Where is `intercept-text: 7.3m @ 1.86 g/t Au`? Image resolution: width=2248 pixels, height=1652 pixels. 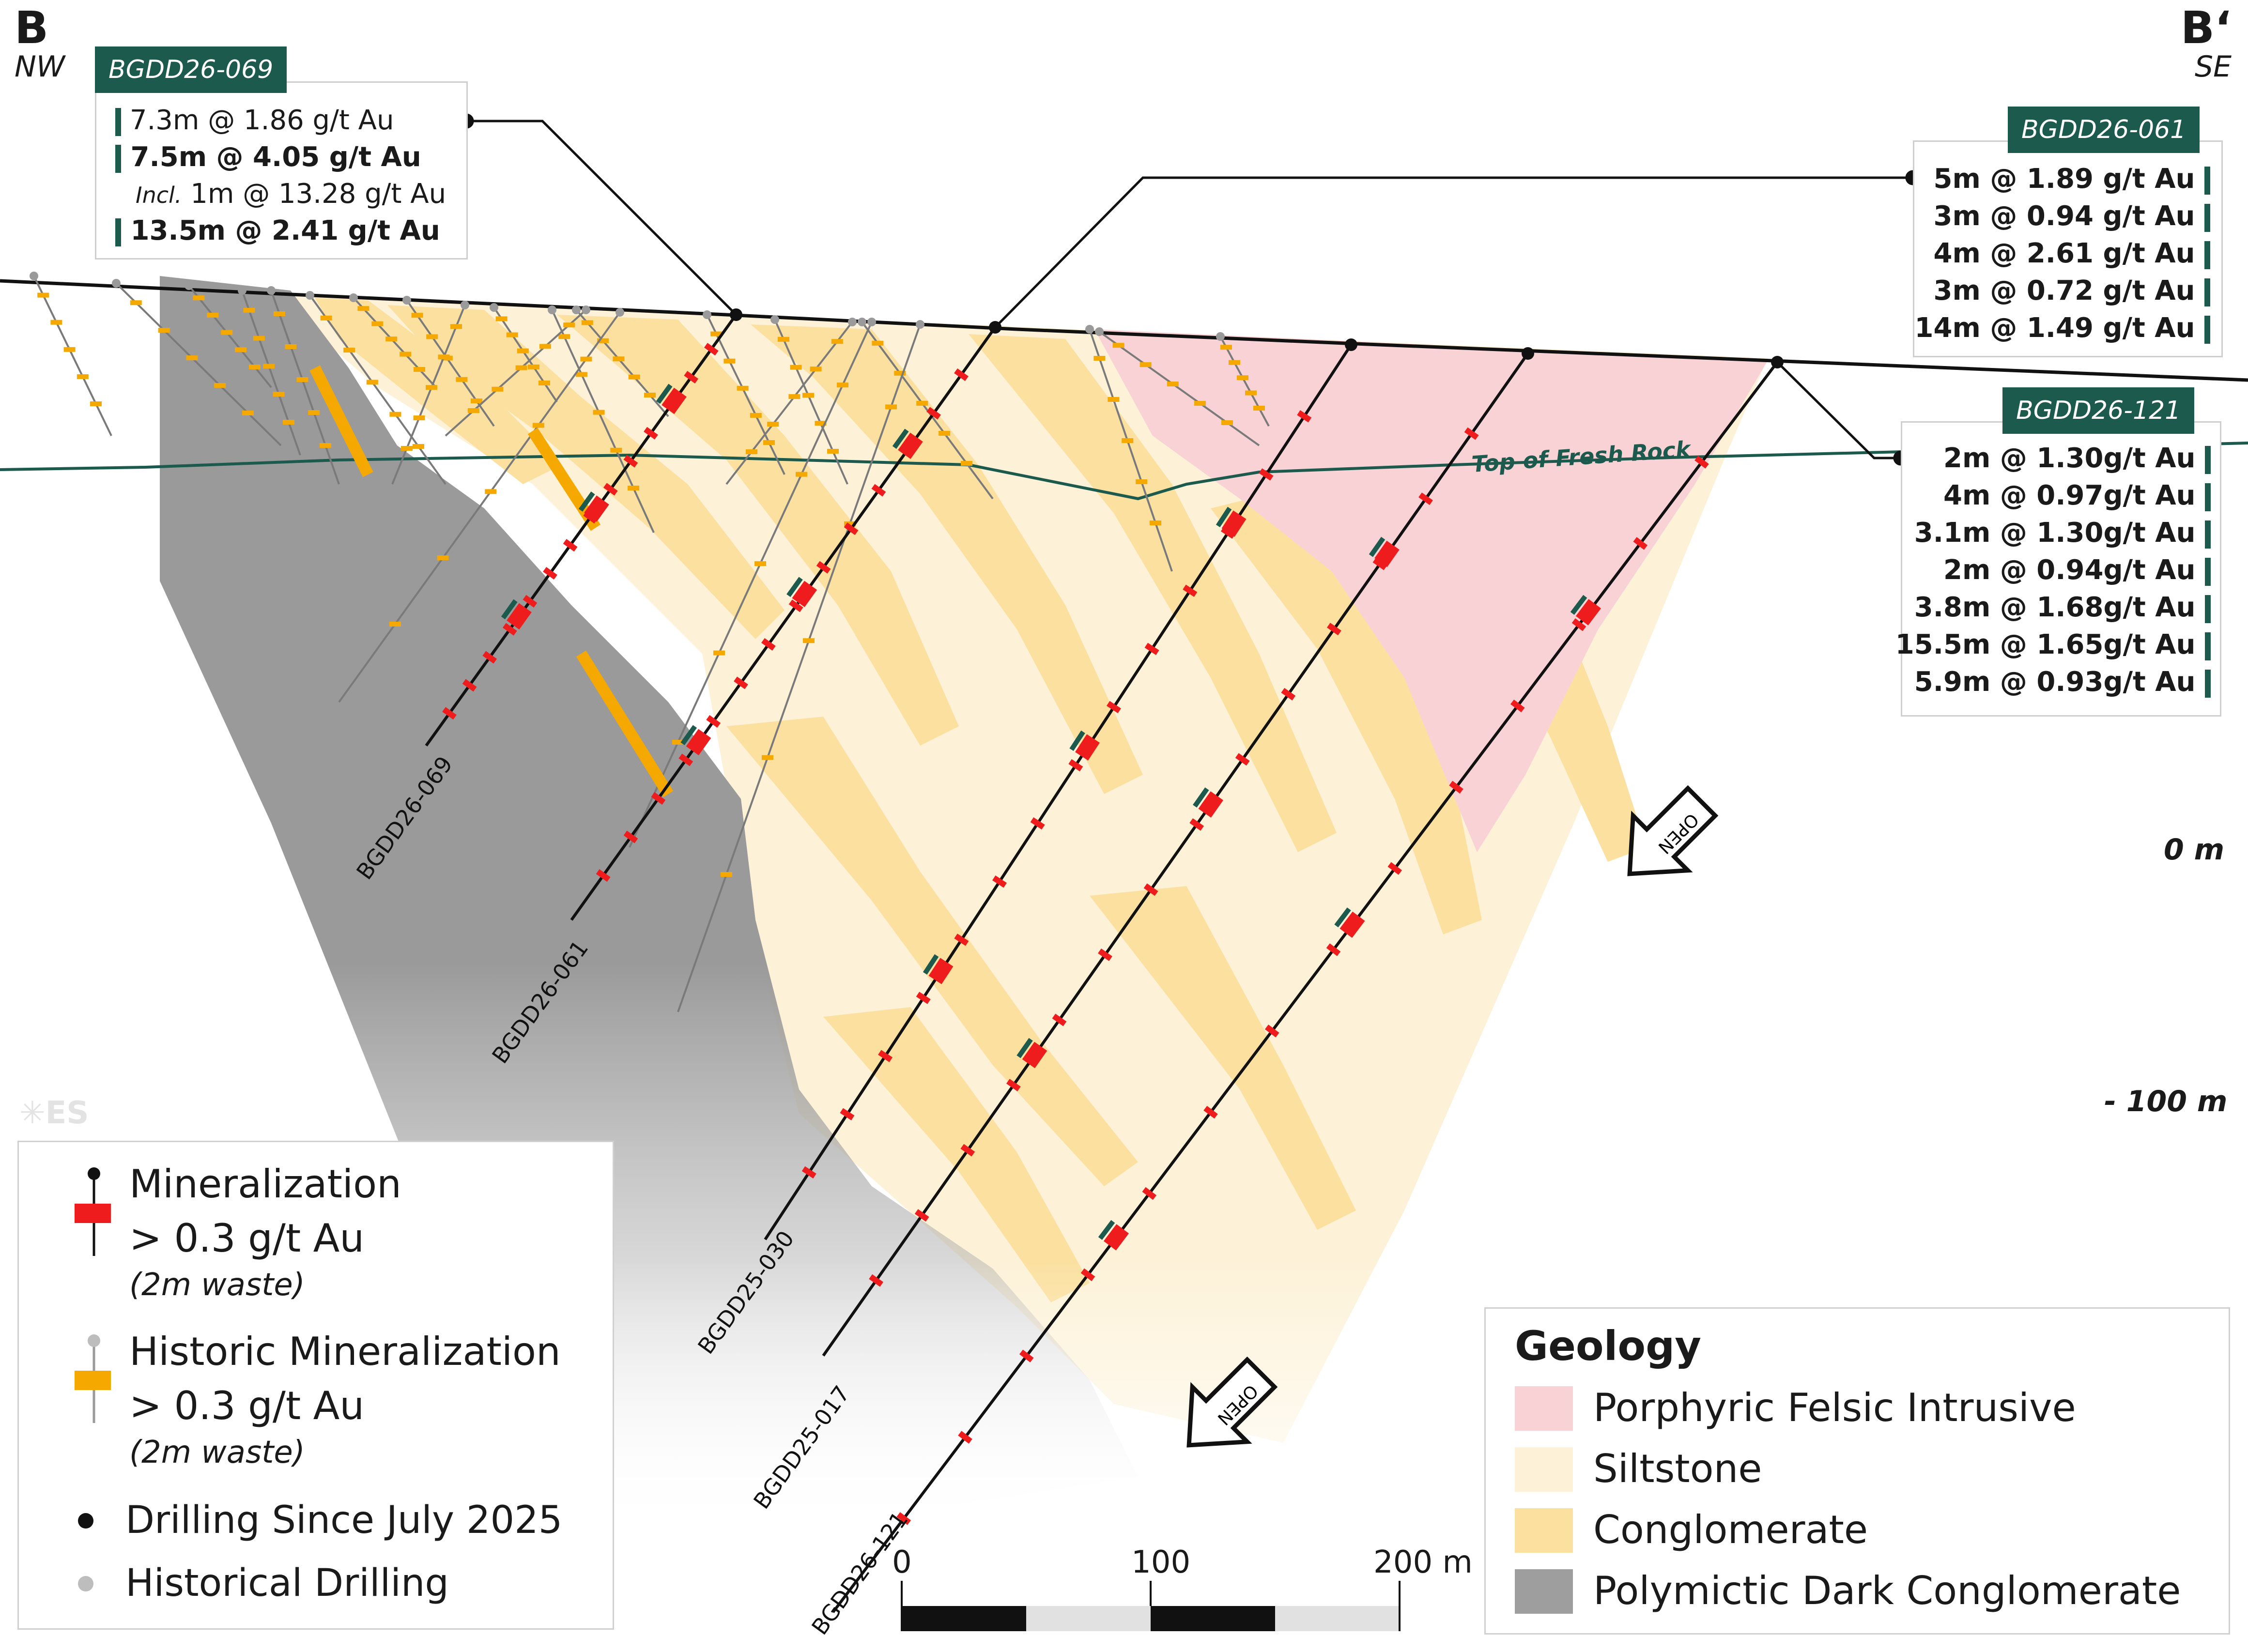
intercept-text: 7.3m @ 1.86 g/t Au is located at coordinates (262, 120).